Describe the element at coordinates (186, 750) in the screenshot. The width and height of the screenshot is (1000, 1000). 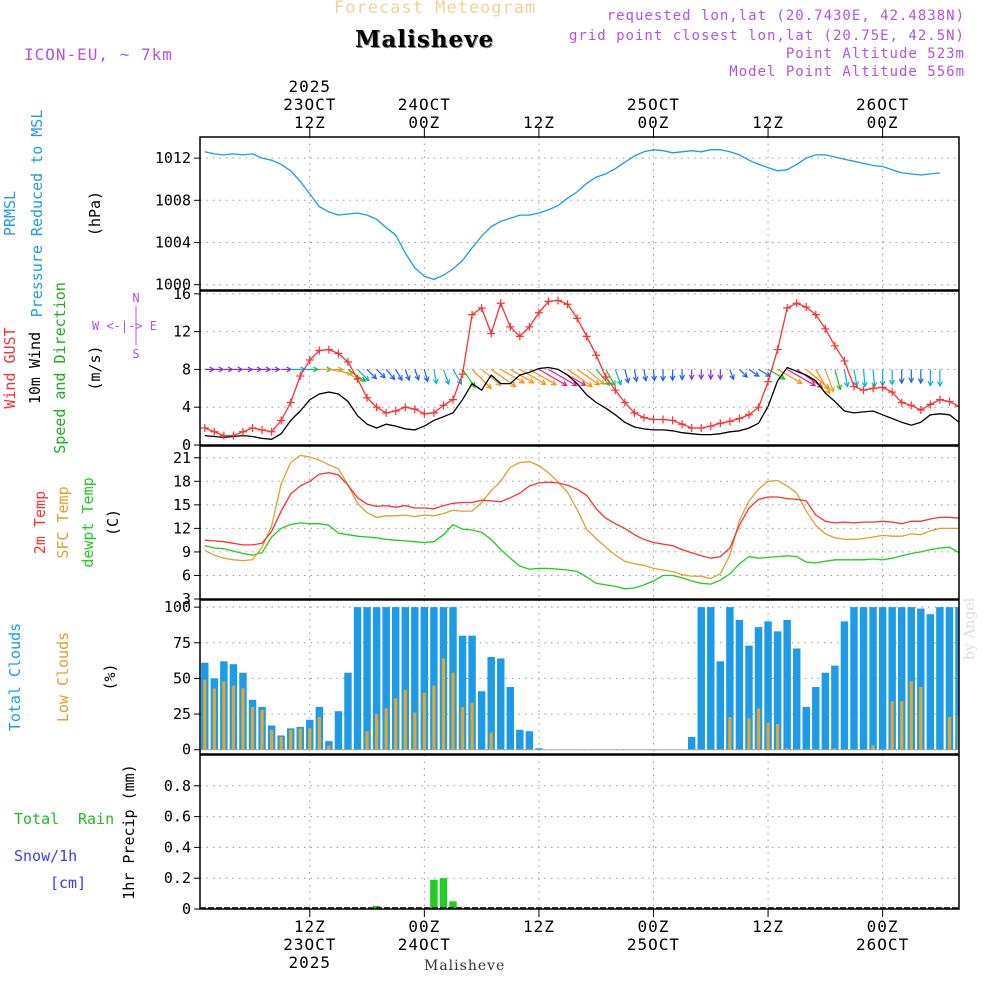
I see `y-tick-label: 0` at that location.